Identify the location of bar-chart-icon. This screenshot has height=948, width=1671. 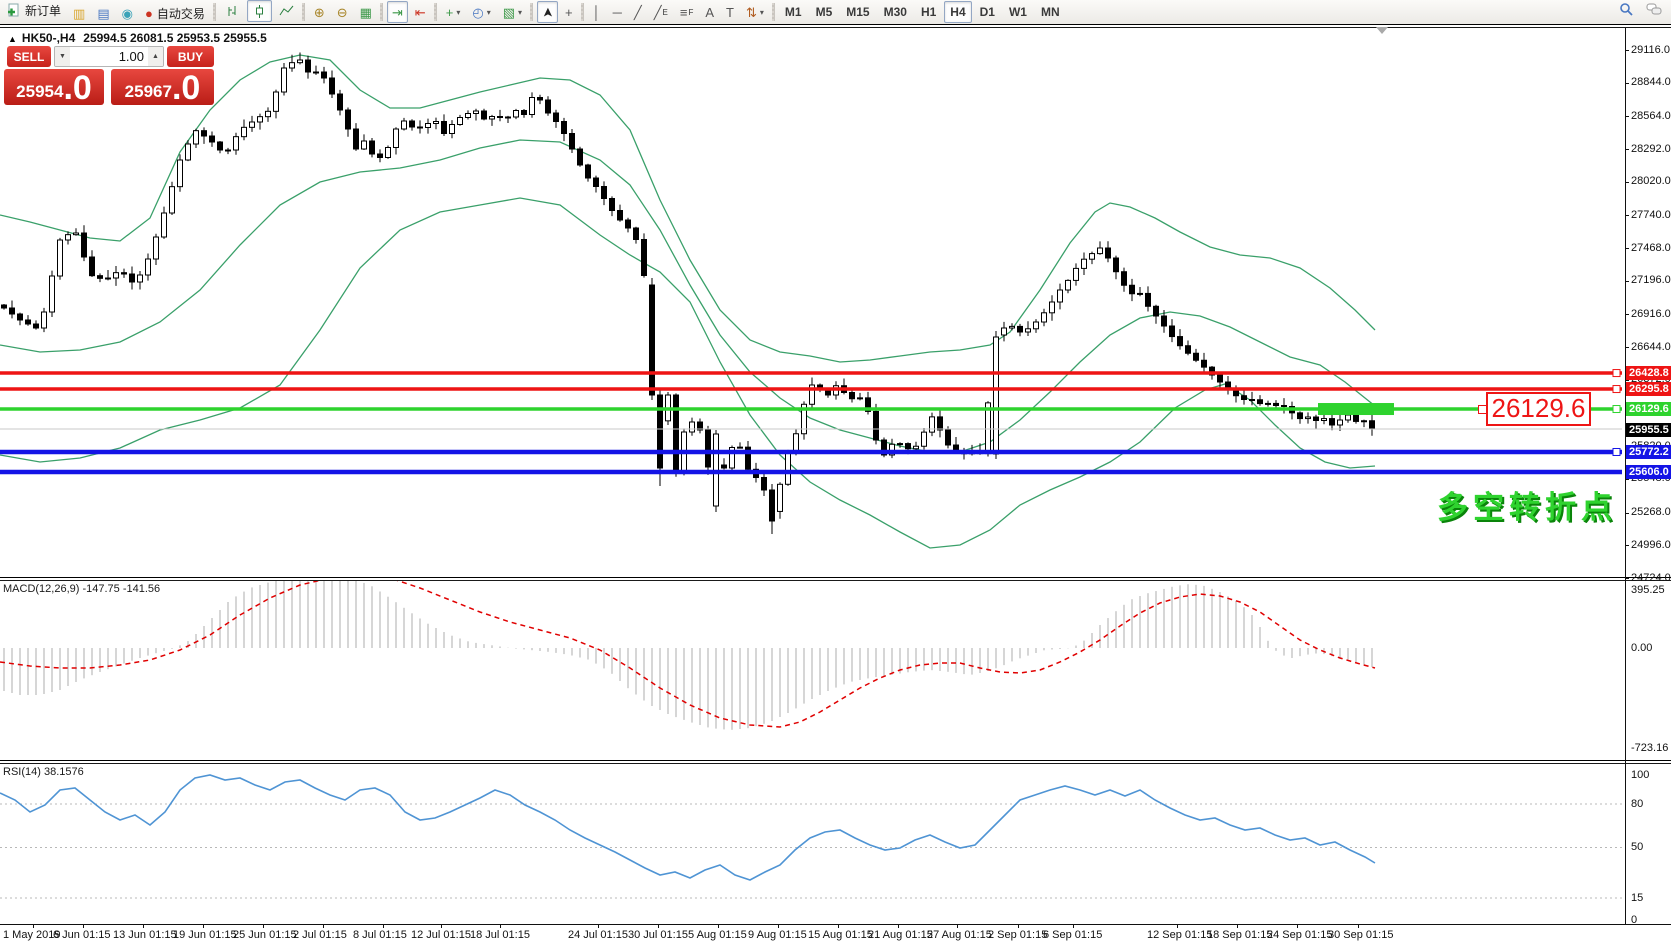
(232, 11).